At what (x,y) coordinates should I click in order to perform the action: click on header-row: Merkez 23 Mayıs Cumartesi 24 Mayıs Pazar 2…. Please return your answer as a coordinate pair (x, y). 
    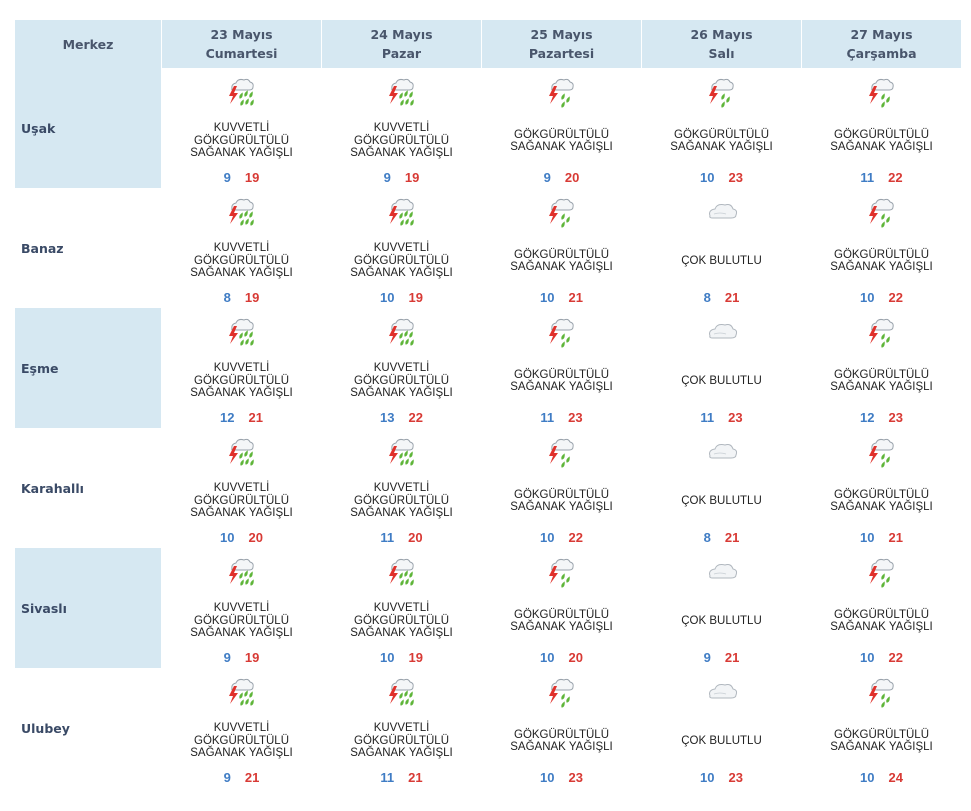
    Looking at the image, I should click on (488, 44).